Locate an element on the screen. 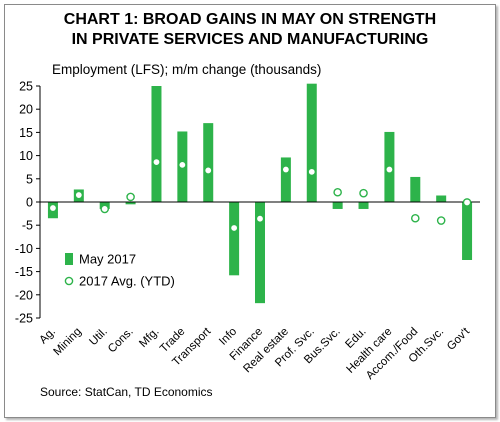 This screenshot has height=422, width=500. bar-transport is located at coordinates (208, 162).